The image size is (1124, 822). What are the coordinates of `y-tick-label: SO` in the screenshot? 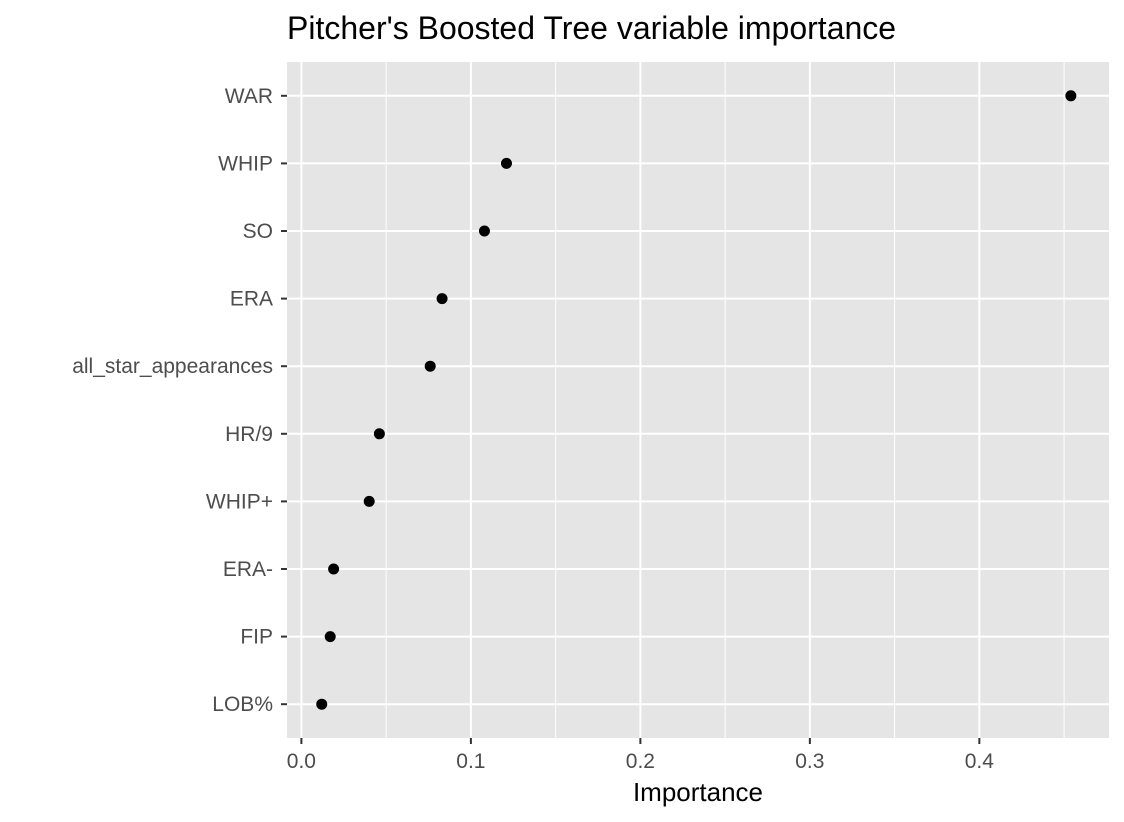 It's located at (258, 231).